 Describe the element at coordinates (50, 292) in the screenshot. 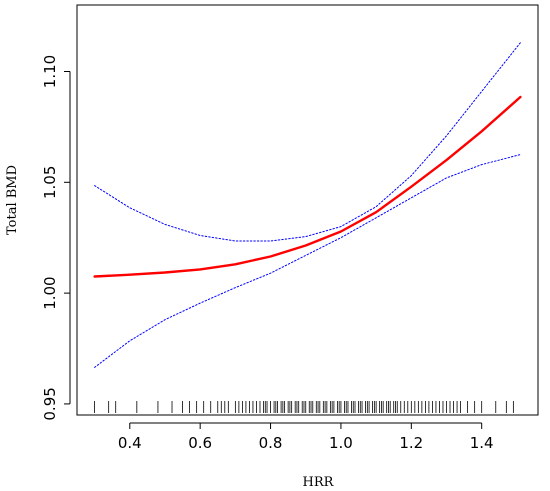

I see `y-tick-label: 1.00` at that location.